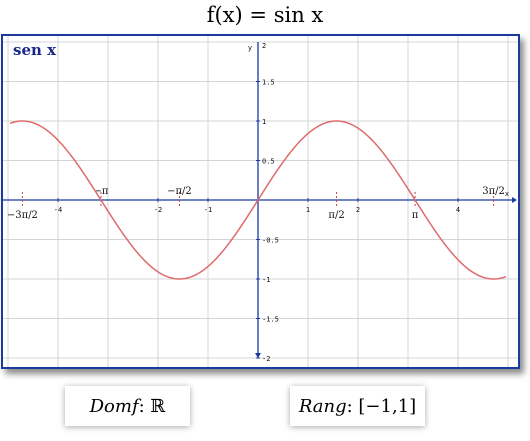  I want to click on y-tick-label: 1, so click(264, 122).